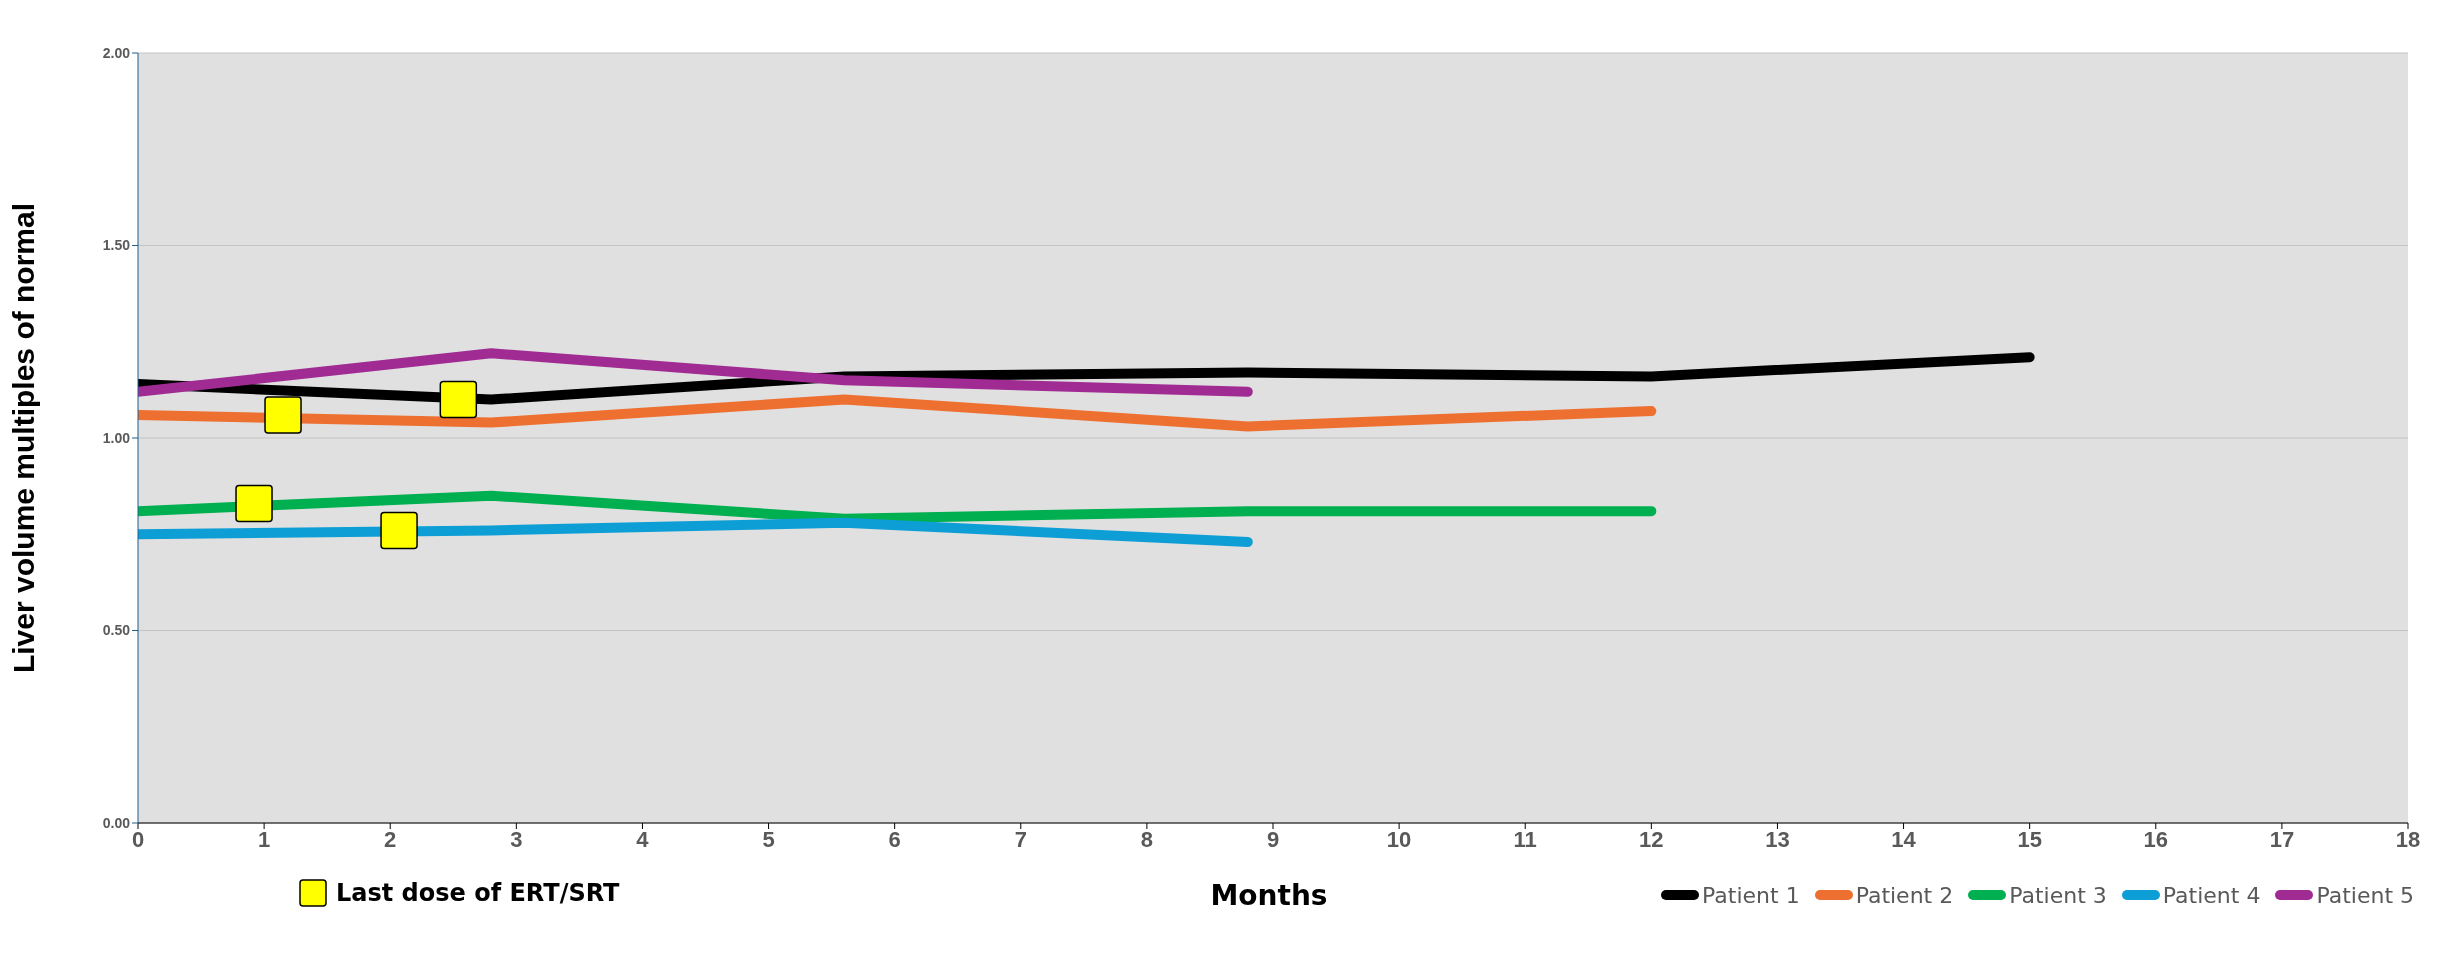 This screenshot has width=2447, height=969. What do you see at coordinates (1525, 839) in the screenshot?
I see `x-tick-label: 11` at bounding box center [1525, 839].